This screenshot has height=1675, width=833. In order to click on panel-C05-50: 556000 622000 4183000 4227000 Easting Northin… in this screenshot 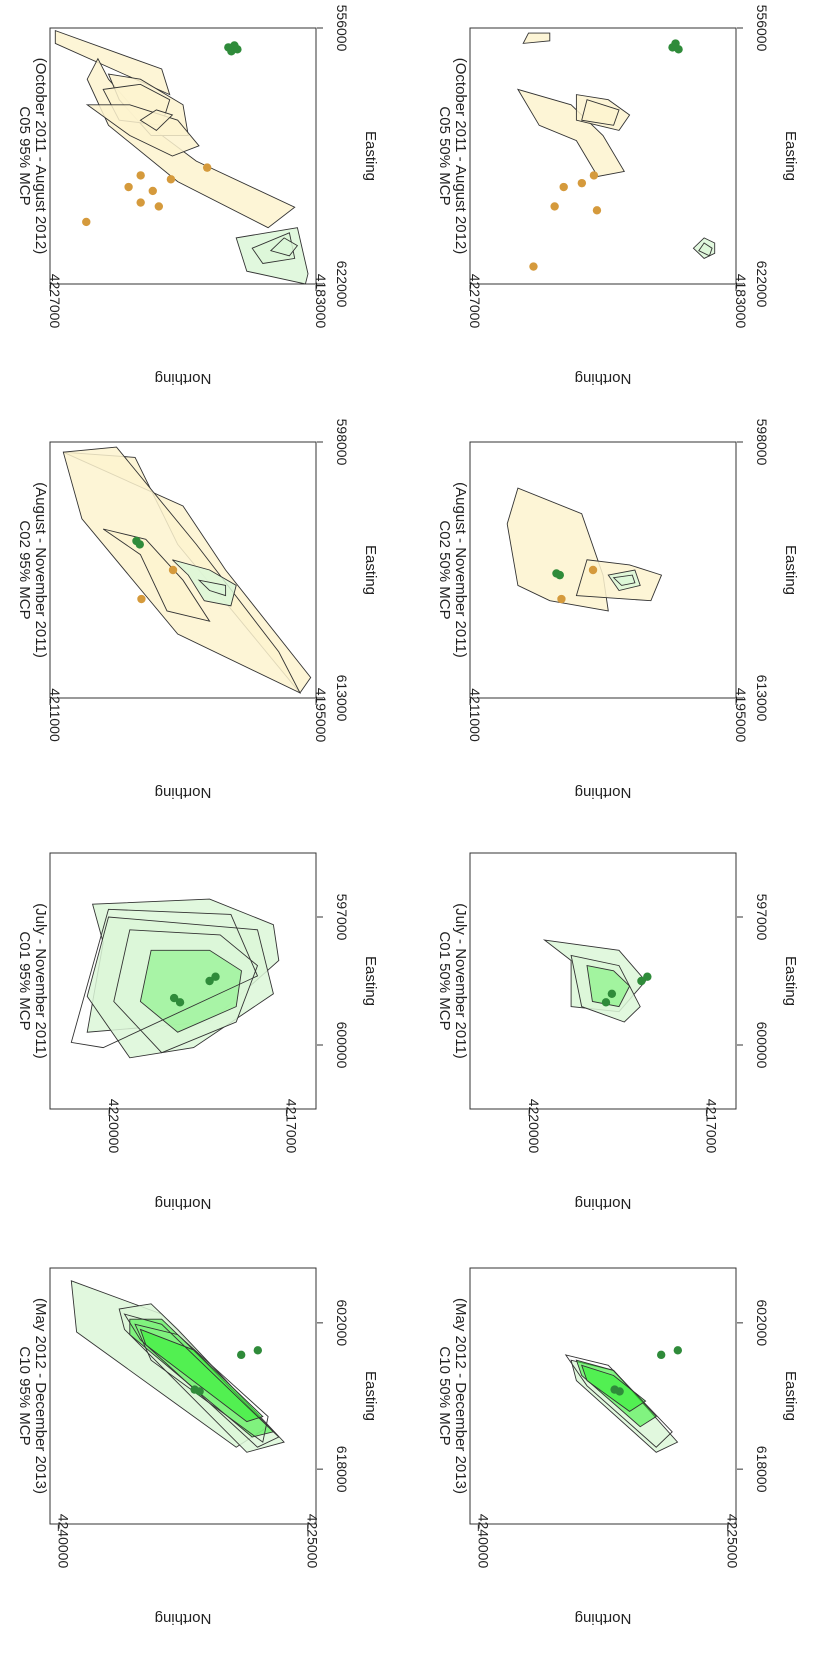, I will do `click(617, 196)`.